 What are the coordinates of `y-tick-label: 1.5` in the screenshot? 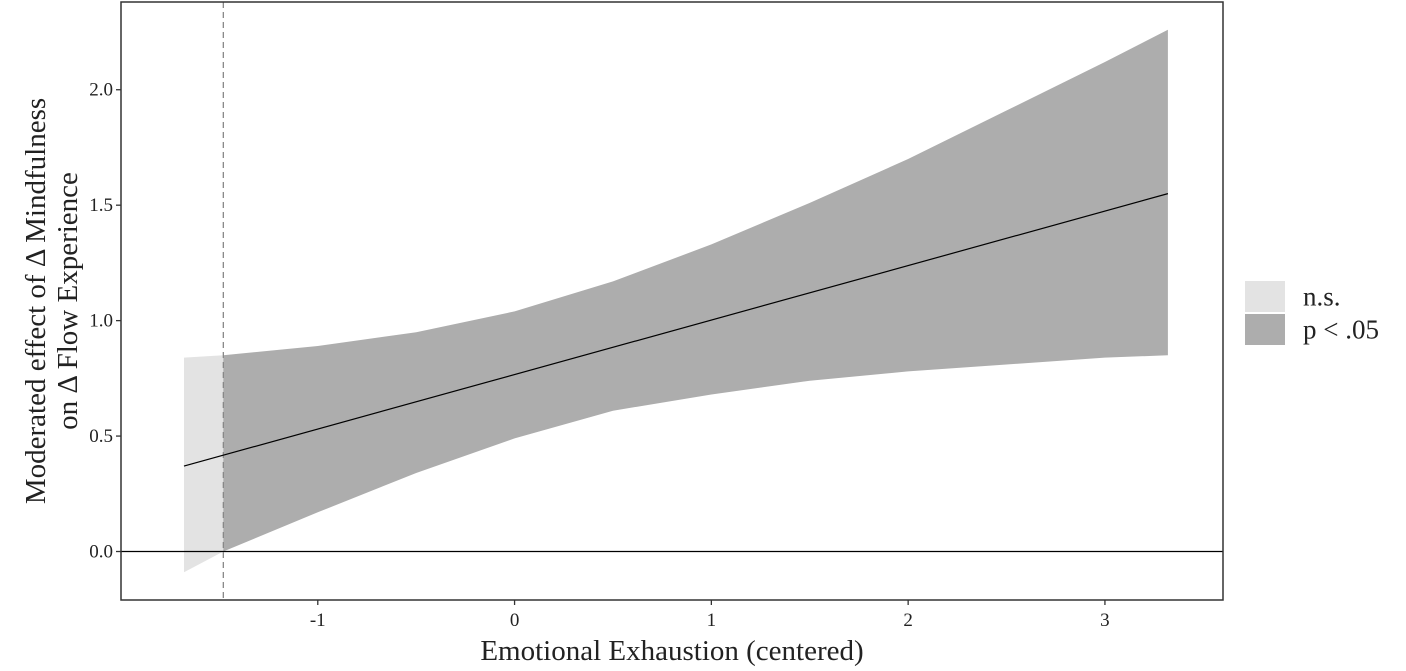 It's located at (101, 205).